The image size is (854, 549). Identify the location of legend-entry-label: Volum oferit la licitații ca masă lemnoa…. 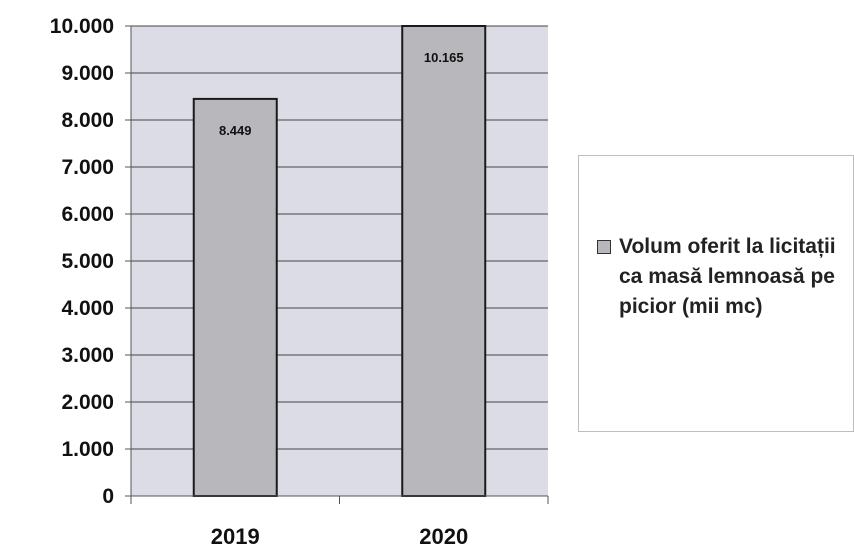
(727, 276).